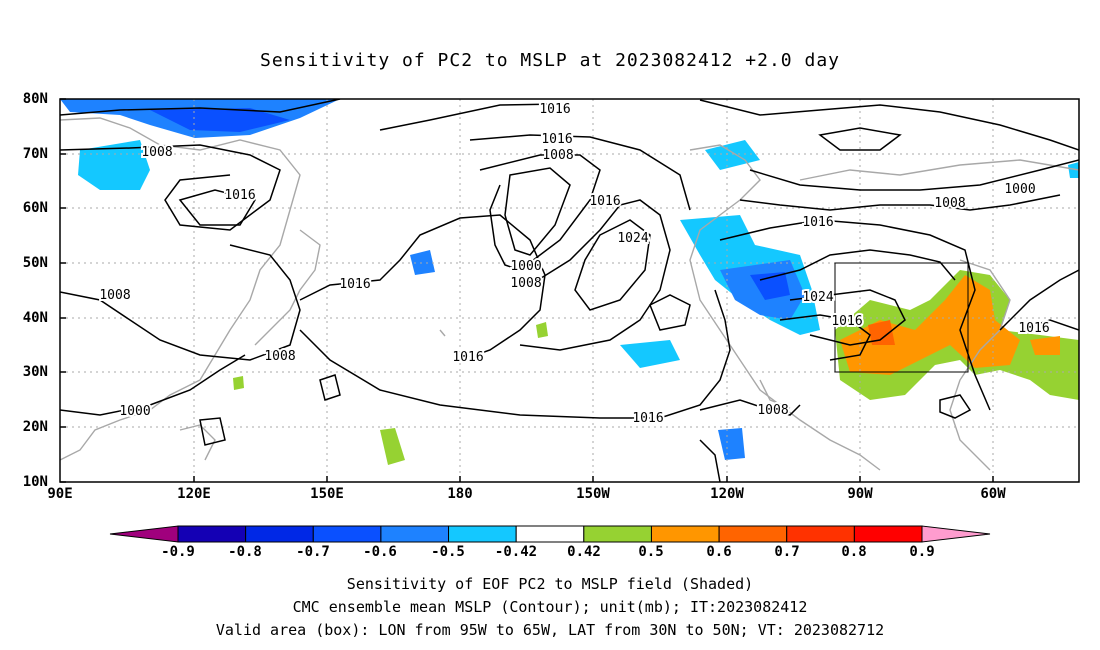 Image resolution: width=1100 pixels, height=650 pixels. I want to click on colorbar-label: -0.8, so click(245, 552).